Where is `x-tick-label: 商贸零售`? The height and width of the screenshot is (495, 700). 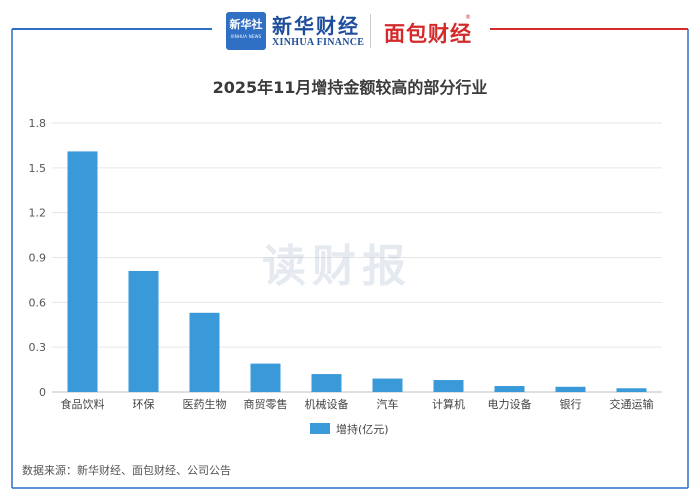
x-tick-label: 商贸零售 is located at coordinates (266, 404).